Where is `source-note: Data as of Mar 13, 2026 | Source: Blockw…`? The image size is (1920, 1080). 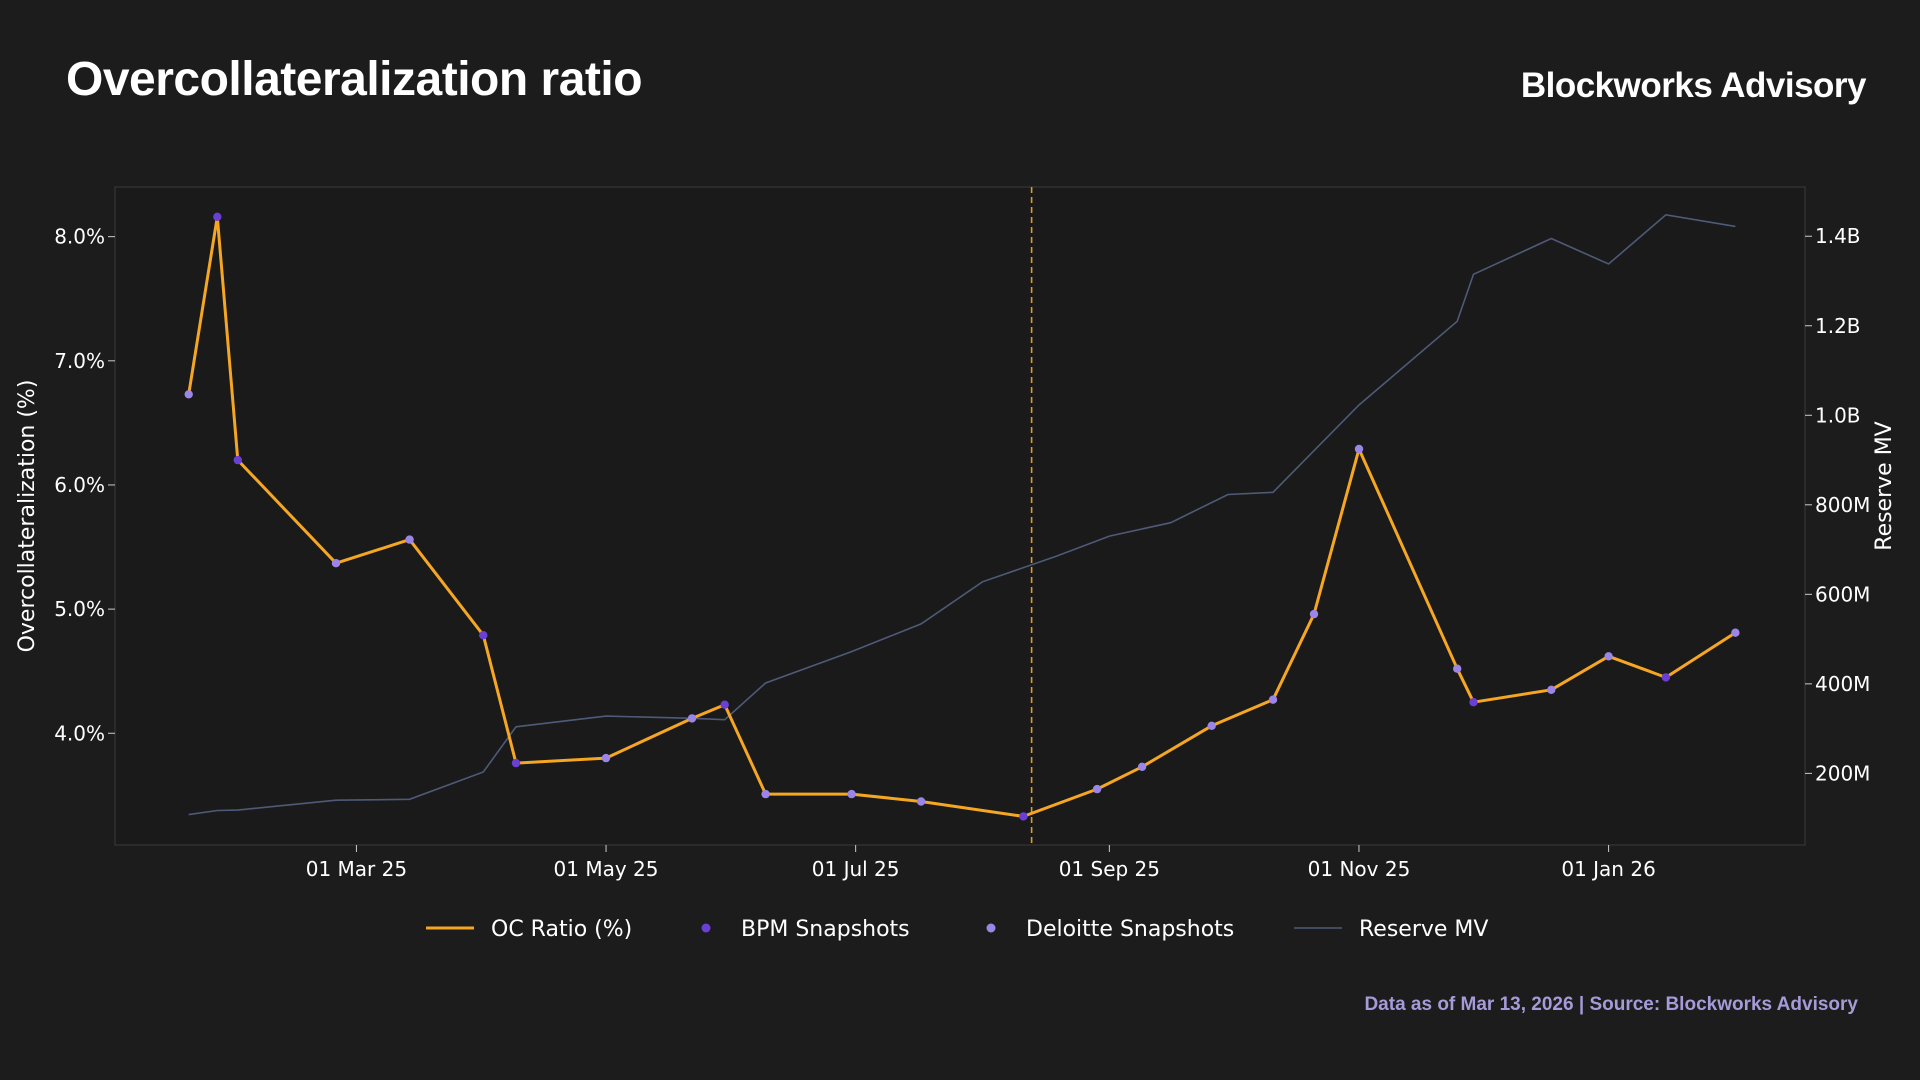 source-note: Data as of Mar 13, 2026 | Source: Blockw… is located at coordinates (1611, 1004).